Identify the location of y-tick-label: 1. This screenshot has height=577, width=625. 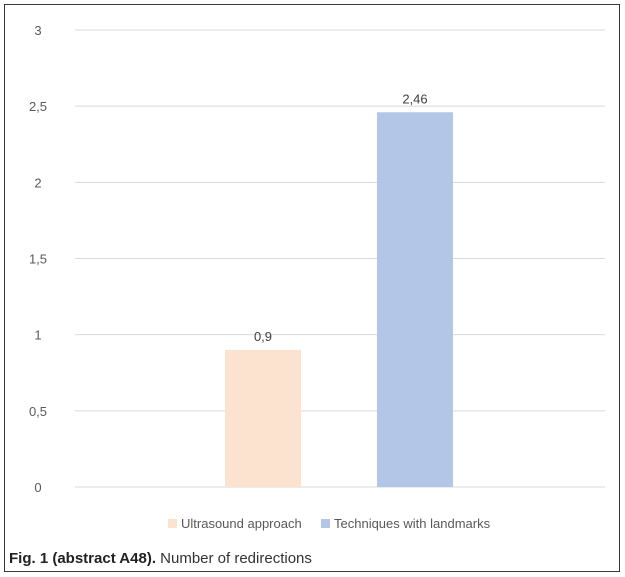
(37, 335).